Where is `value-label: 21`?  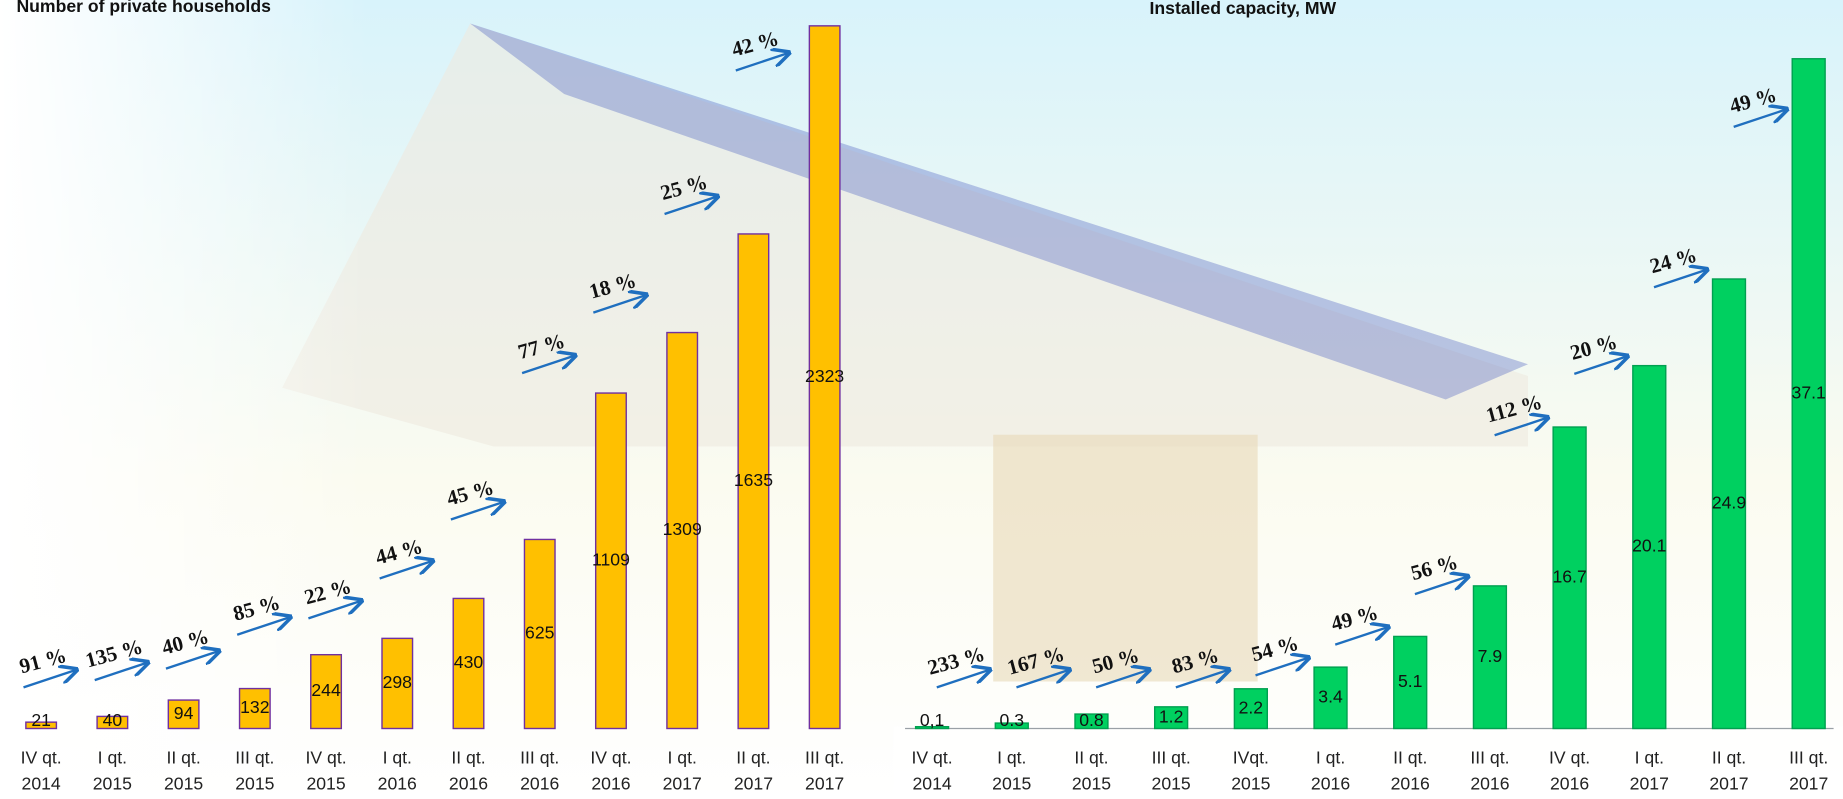 value-label: 21 is located at coordinates (41, 720).